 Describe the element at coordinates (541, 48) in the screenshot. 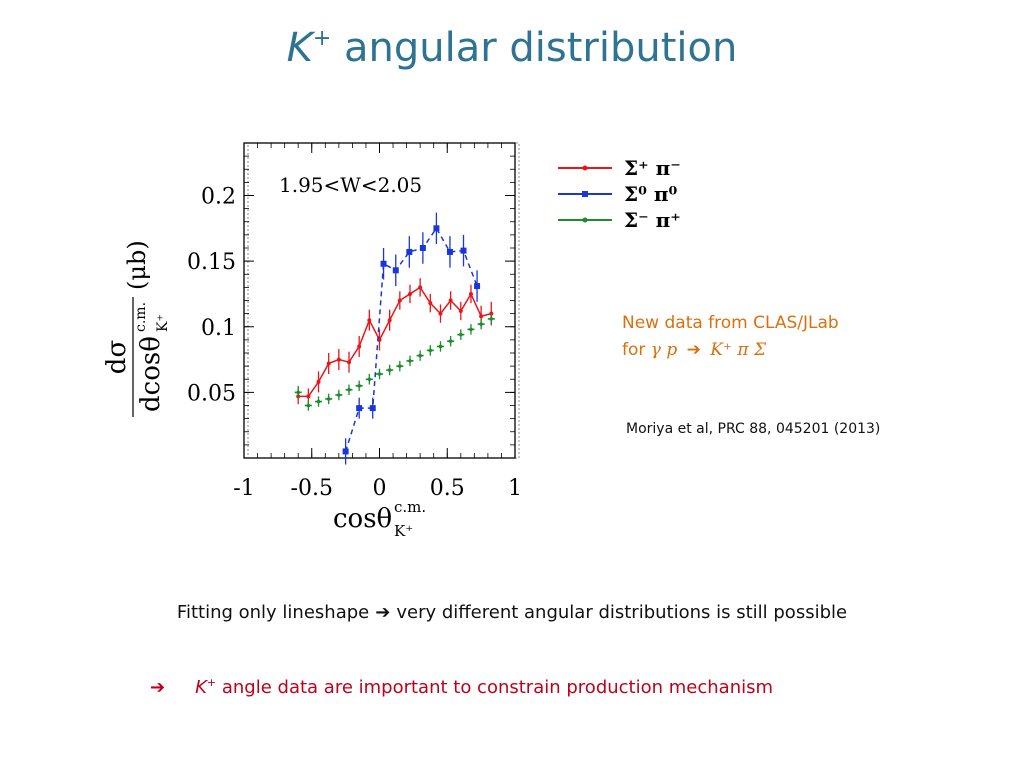

I see `title-text: angular distribution` at that location.